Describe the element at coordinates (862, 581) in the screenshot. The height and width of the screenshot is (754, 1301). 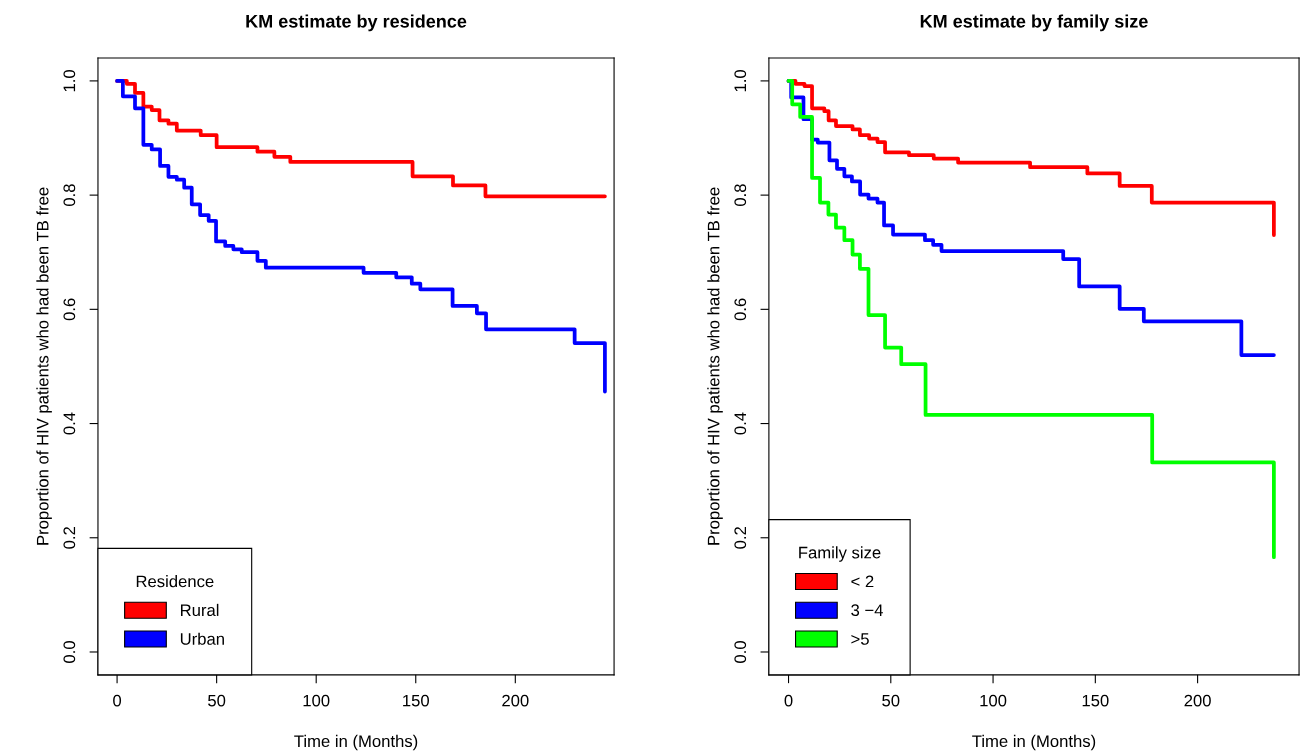
I see `legend-label: < 2` at that location.